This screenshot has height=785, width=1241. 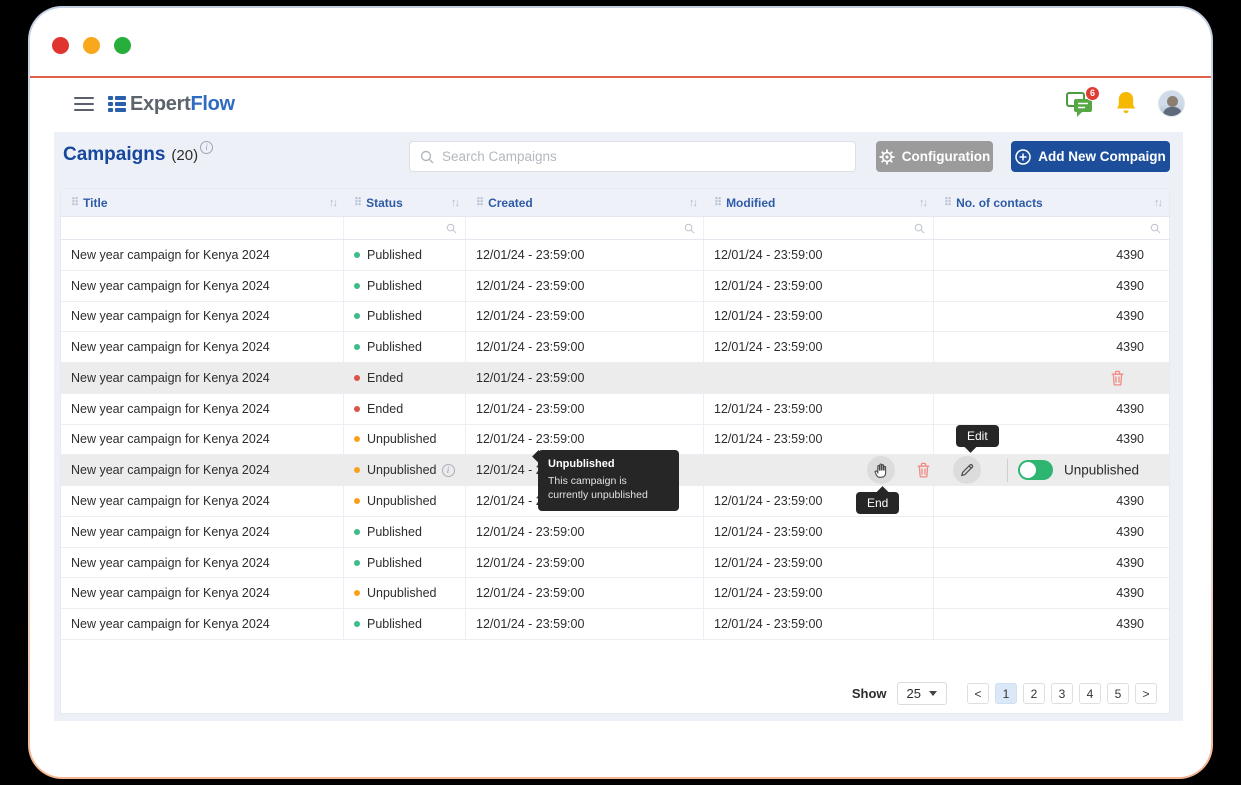 I want to click on accent-divider, so click(x=620, y=77).